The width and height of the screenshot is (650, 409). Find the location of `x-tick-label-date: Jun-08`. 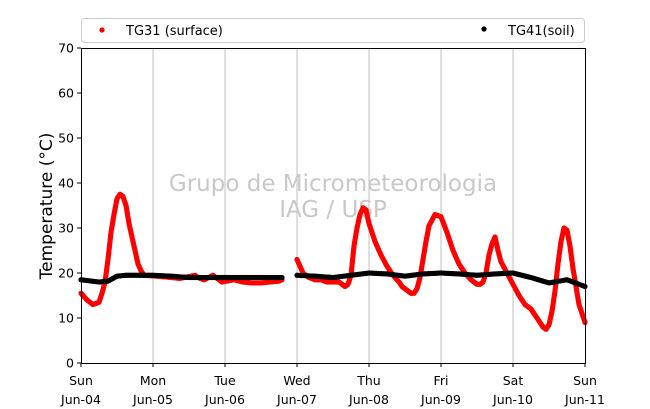

x-tick-label-date: Jun-08 is located at coordinates (368, 399).